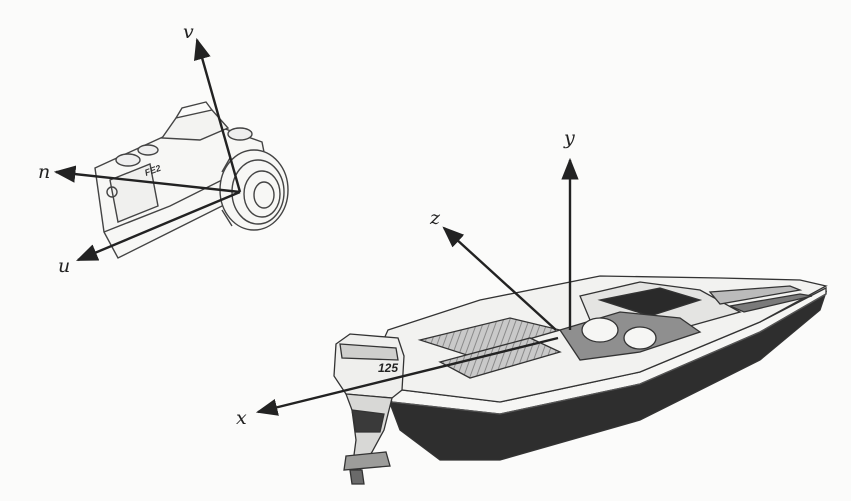  What do you see at coordinates (569, 138) in the screenshot?
I see `y-axis-label: y` at bounding box center [569, 138].